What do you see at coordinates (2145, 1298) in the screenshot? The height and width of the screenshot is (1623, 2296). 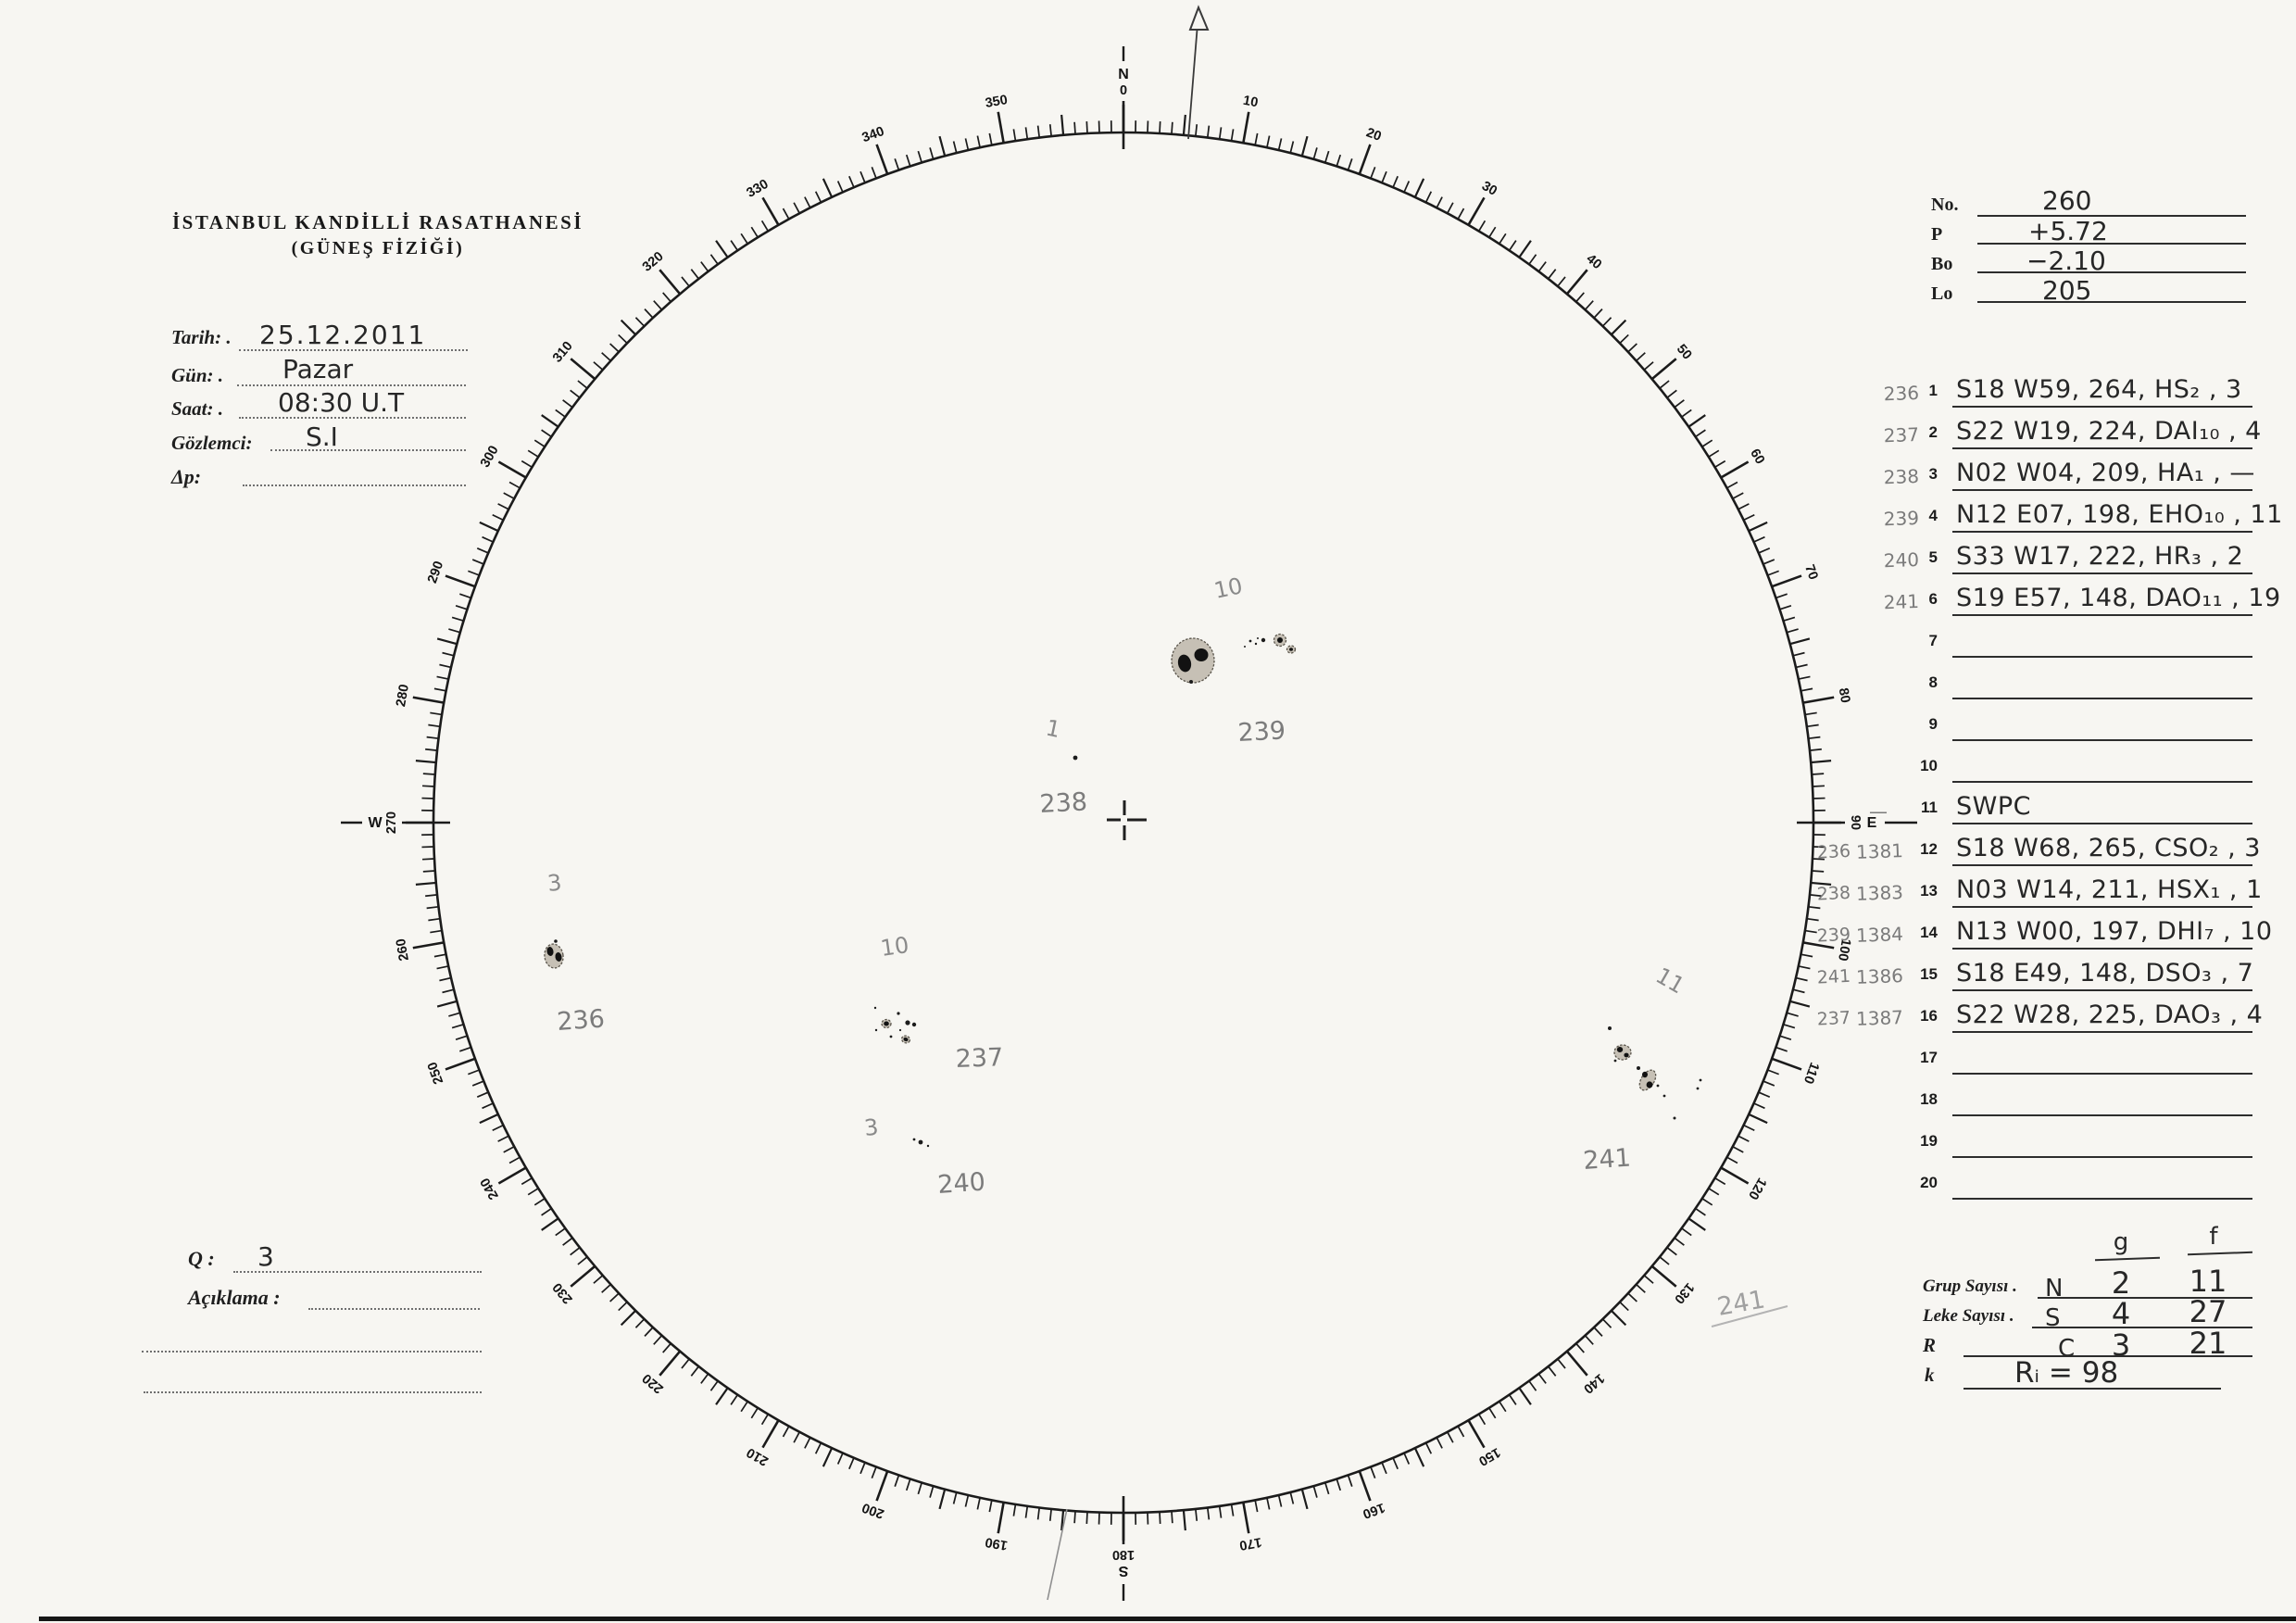 I see `summary-line-grup` at bounding box center [2145, 1298].